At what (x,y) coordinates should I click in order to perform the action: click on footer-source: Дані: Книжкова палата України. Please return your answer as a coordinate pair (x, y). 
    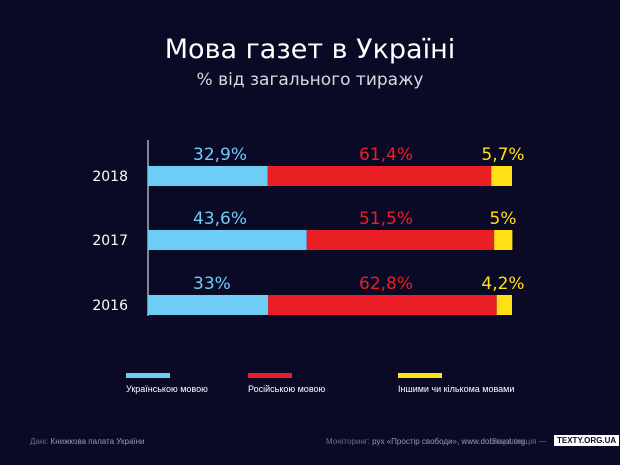
    Looking at the image, I should click on (87, 441).